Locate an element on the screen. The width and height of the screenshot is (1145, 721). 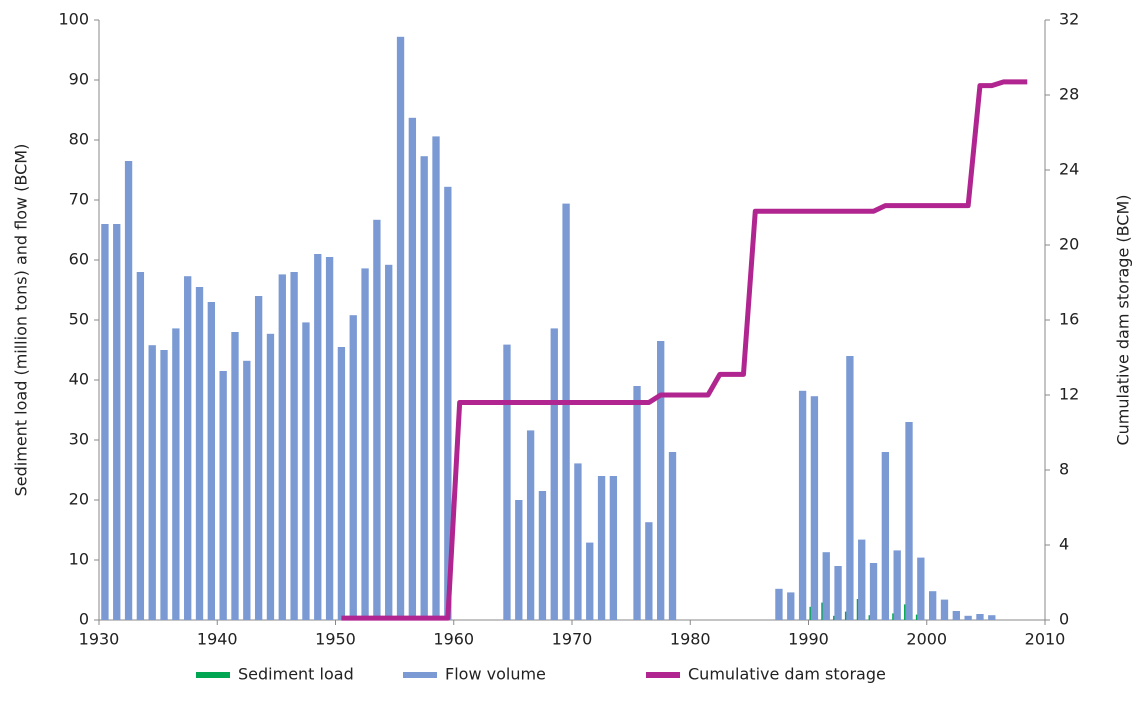
y-tick-label: 60 is located at coordinates (79, 259).